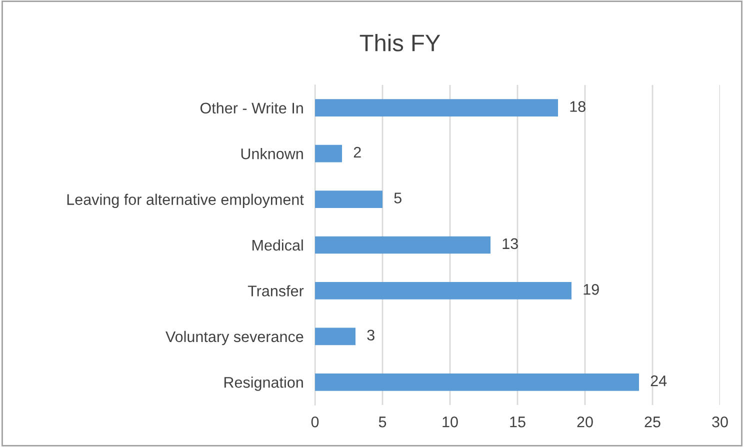 The image size is (744, 447). What do you see at coordinates (510, 244) in the screenshot?
I see `data-label: 13` at bounding box center [510, 244].